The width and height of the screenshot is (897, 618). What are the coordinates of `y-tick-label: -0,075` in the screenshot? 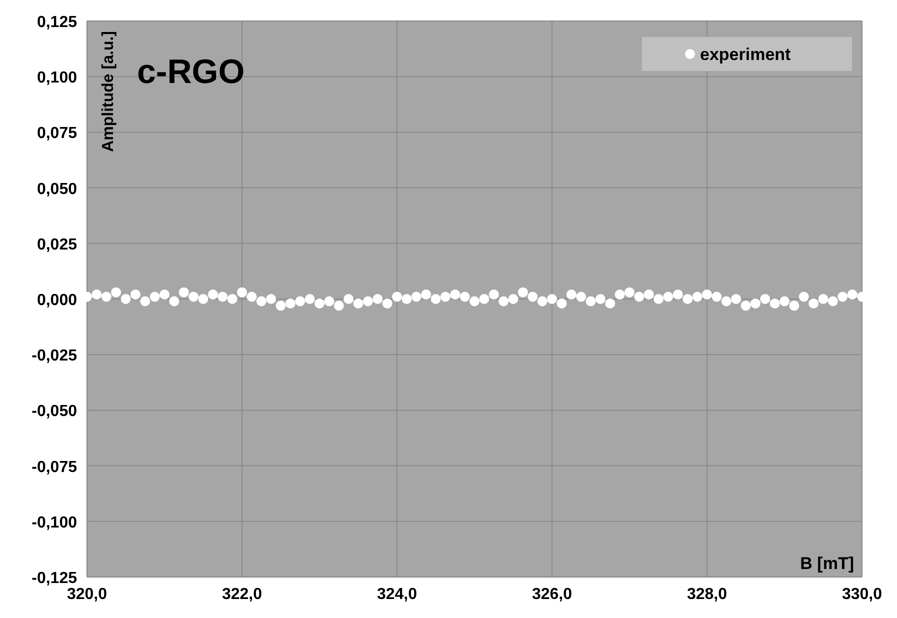 It's located at (55, 467).